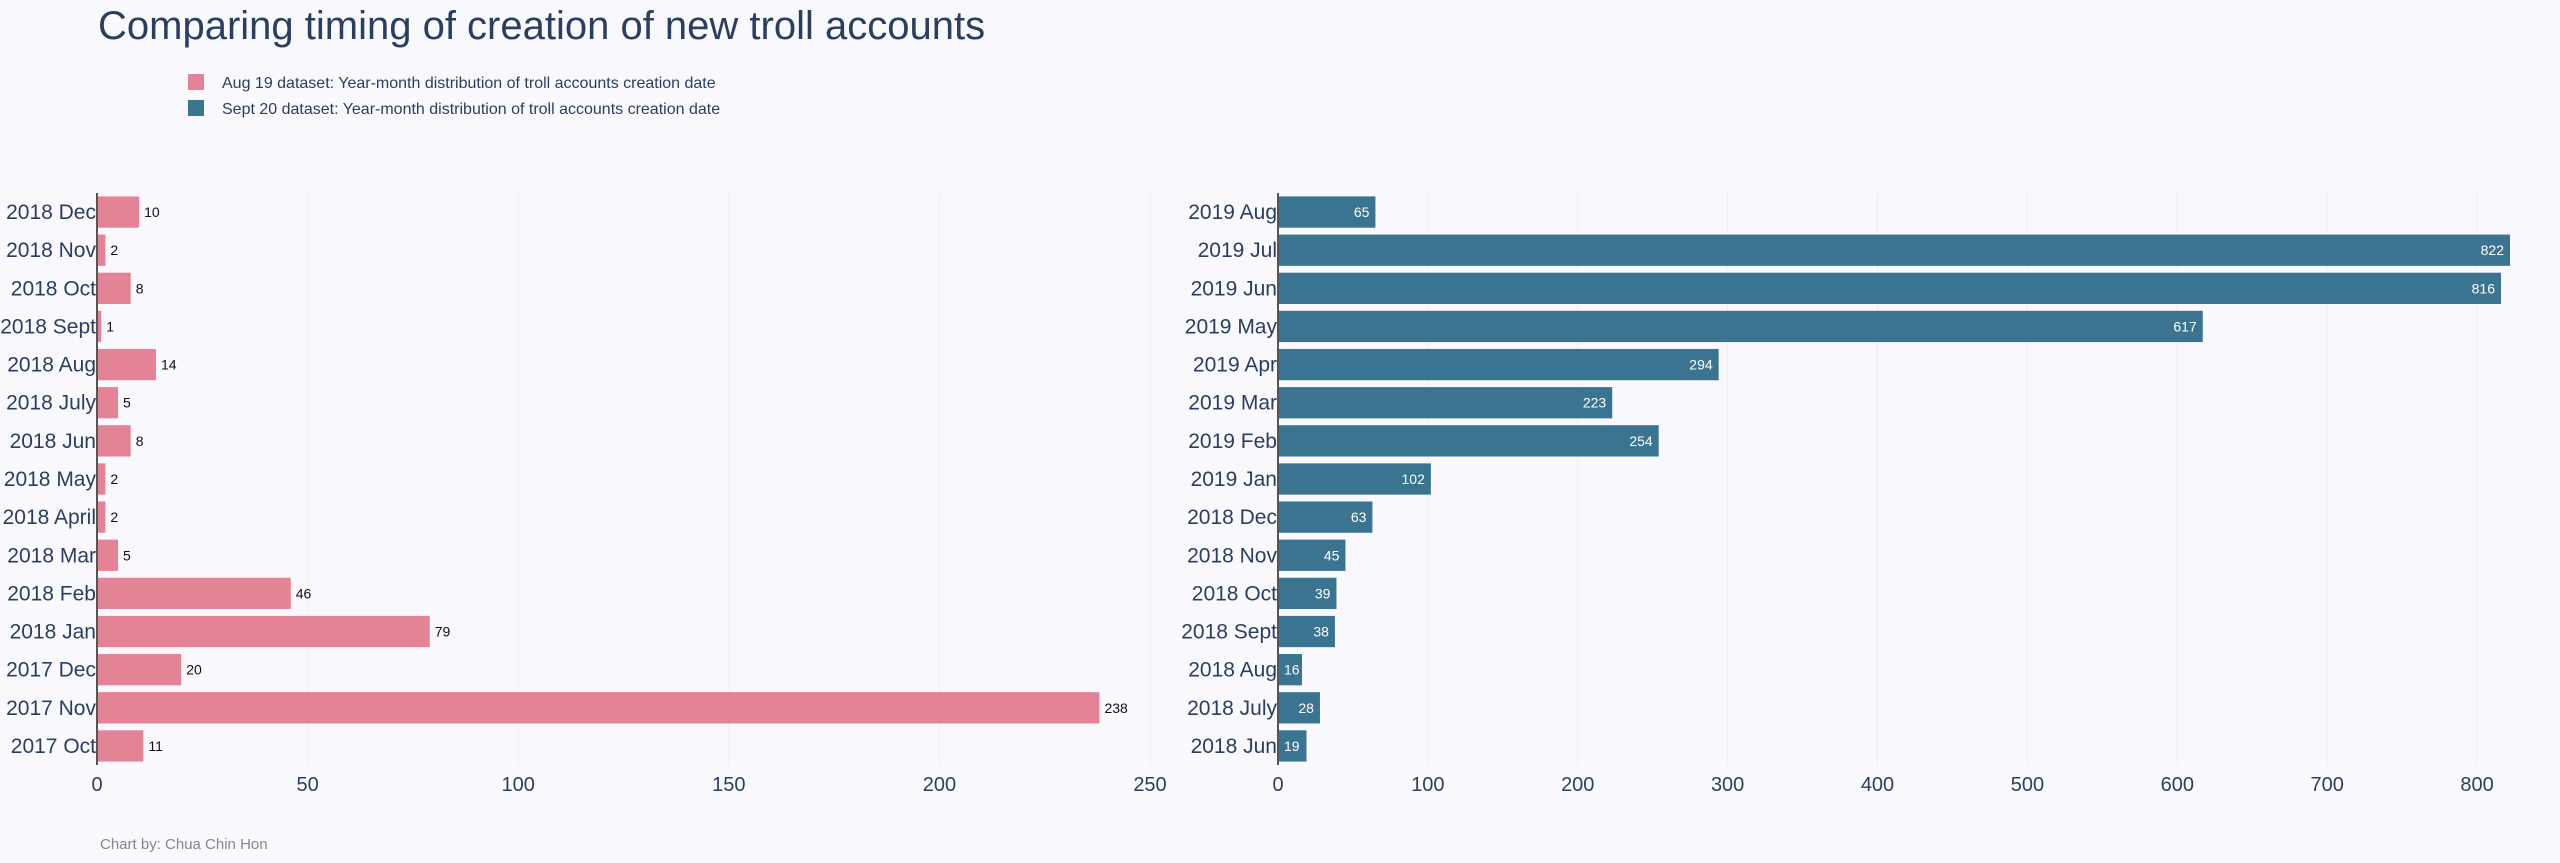  Describe the element at coordinates (1232, 403) in the screenshot. I see `y-category-label: 2019 Mar` at that location.